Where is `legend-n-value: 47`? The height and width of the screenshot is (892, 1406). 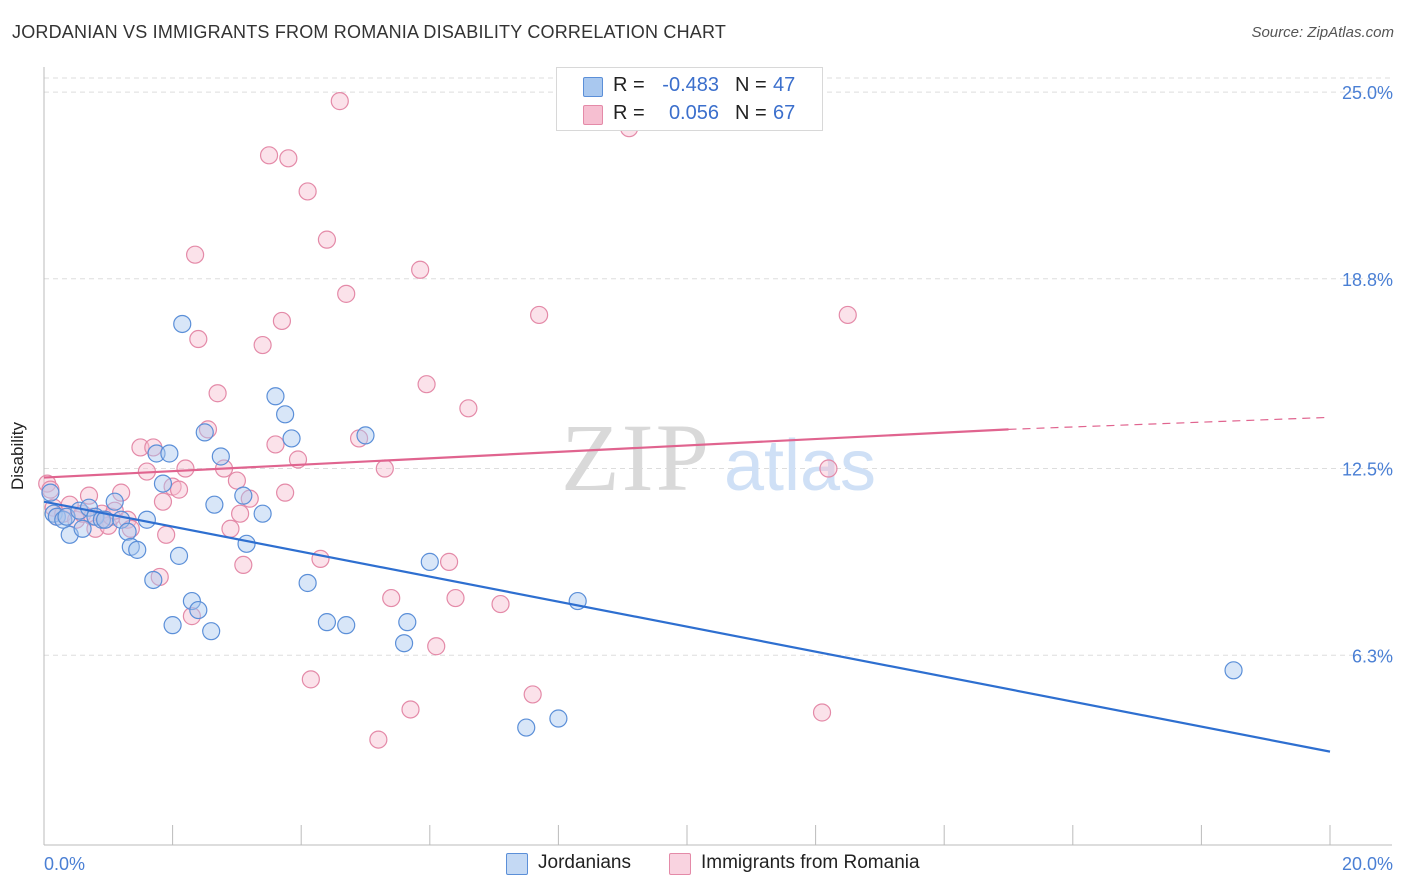
legend-n-value: 47 is located at coordinates (784, 85).